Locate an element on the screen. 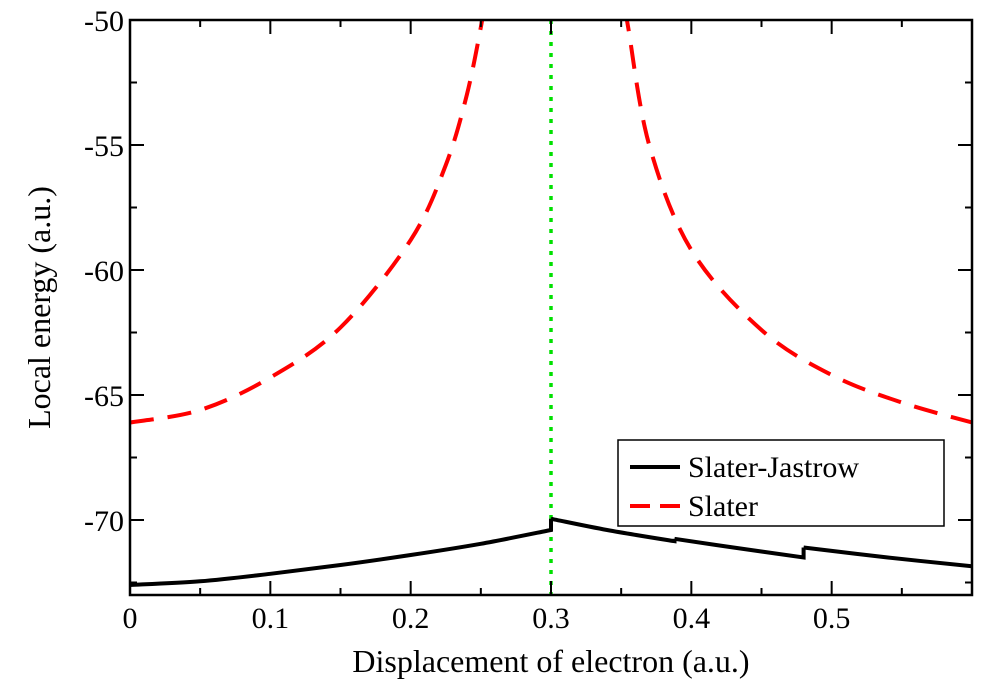 This screenshot has width=981, height=679. x-tick-label: 0 is located at coordinates (130, 618).